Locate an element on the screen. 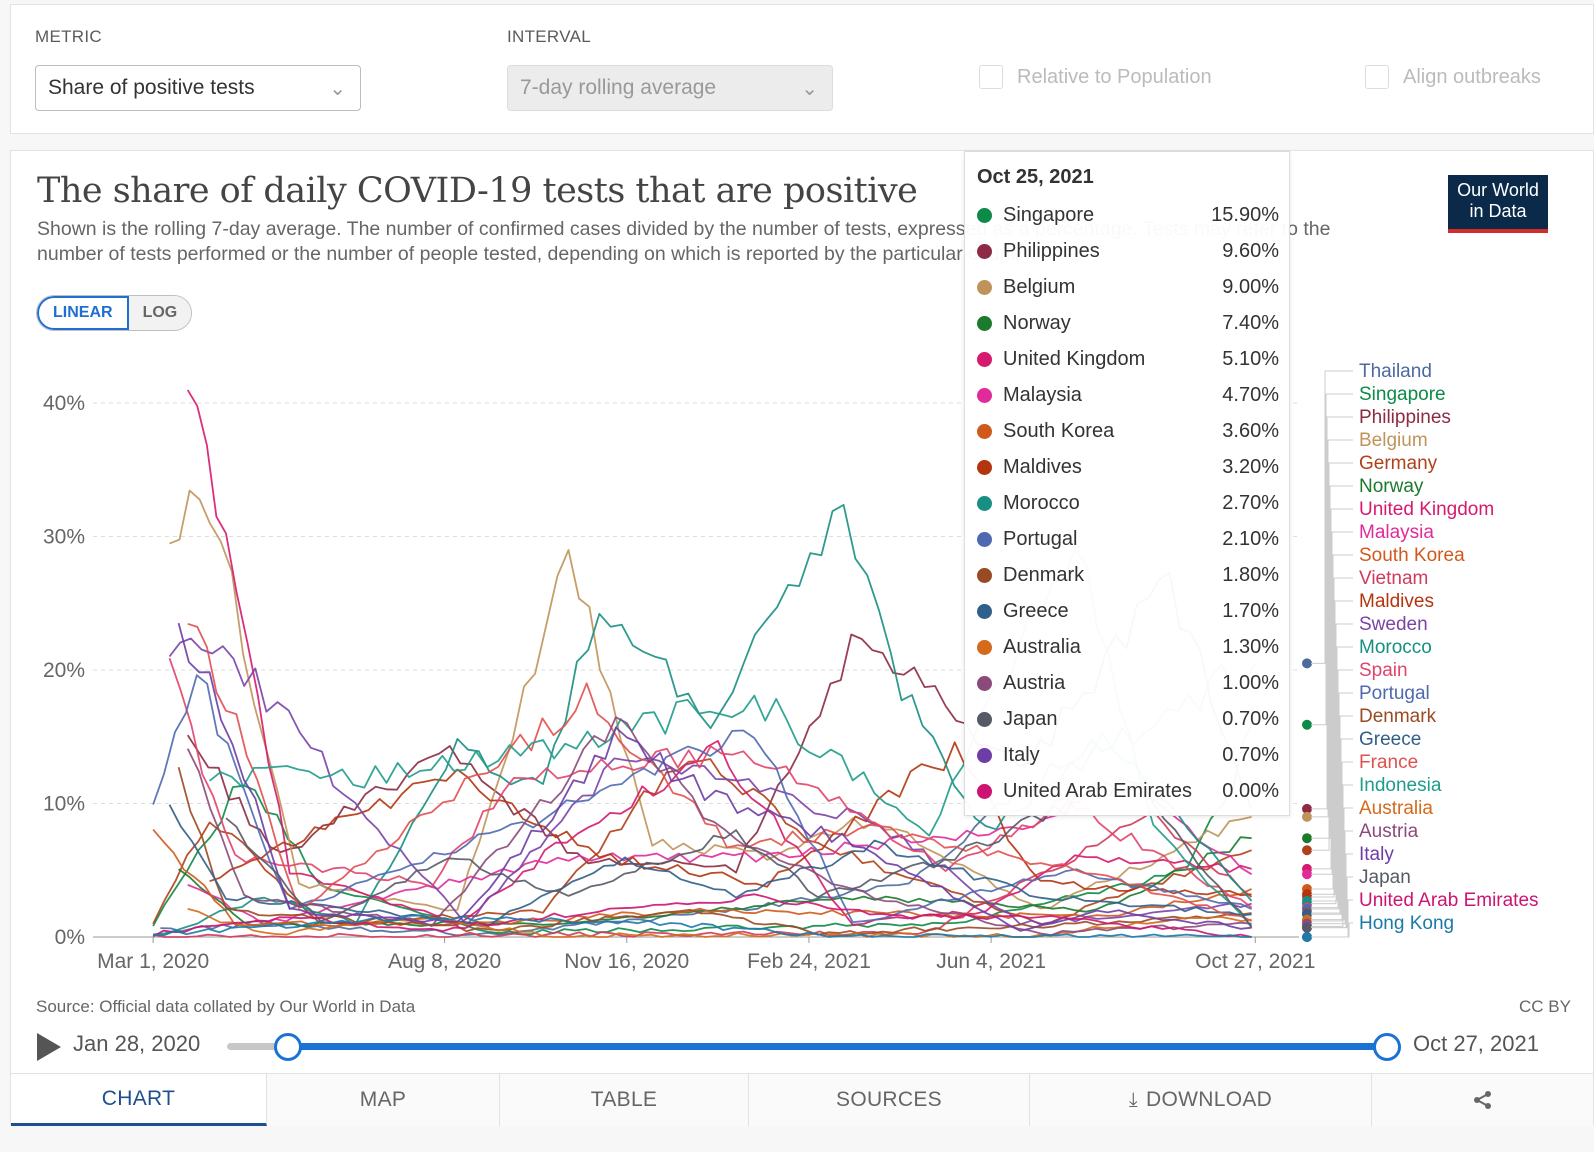 The image size is (1594, 1152). tooltip-value: 2.10% is located at coordinates (1250, 538).